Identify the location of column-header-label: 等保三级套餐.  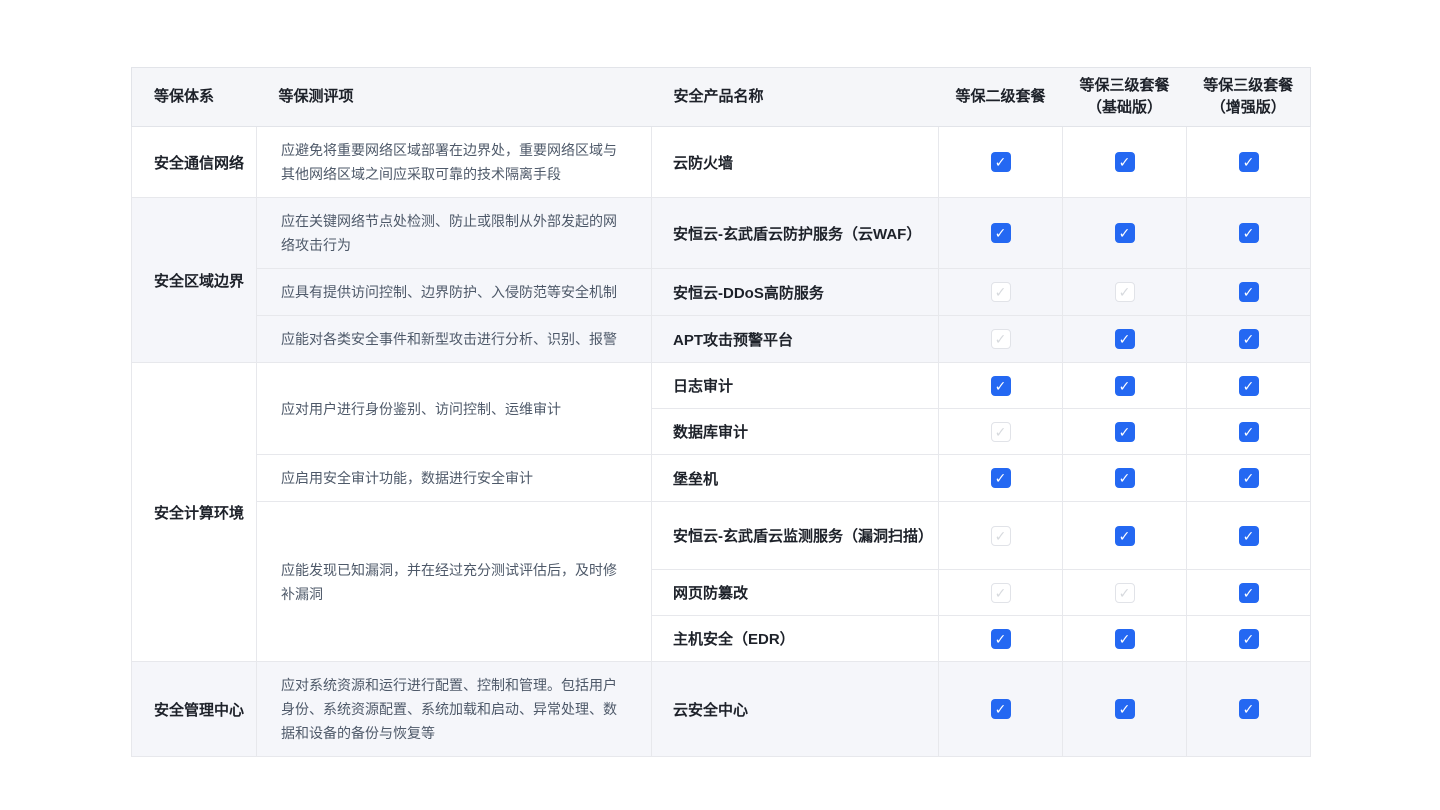
(1248, 85).